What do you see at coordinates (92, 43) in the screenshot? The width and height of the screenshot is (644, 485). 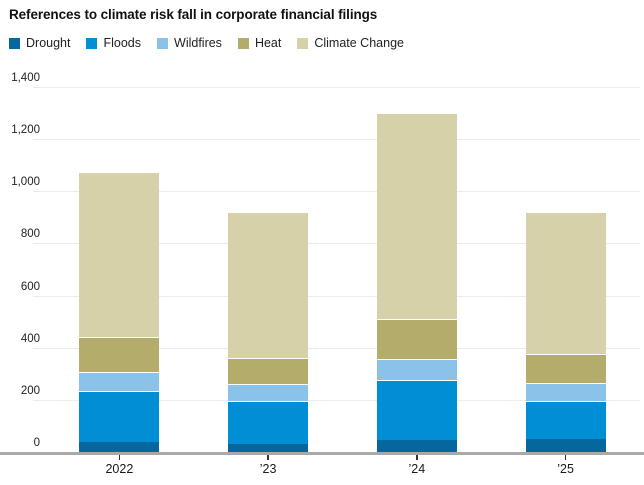 I see `legend-swatch-floods` at bounding box center [92, 43].